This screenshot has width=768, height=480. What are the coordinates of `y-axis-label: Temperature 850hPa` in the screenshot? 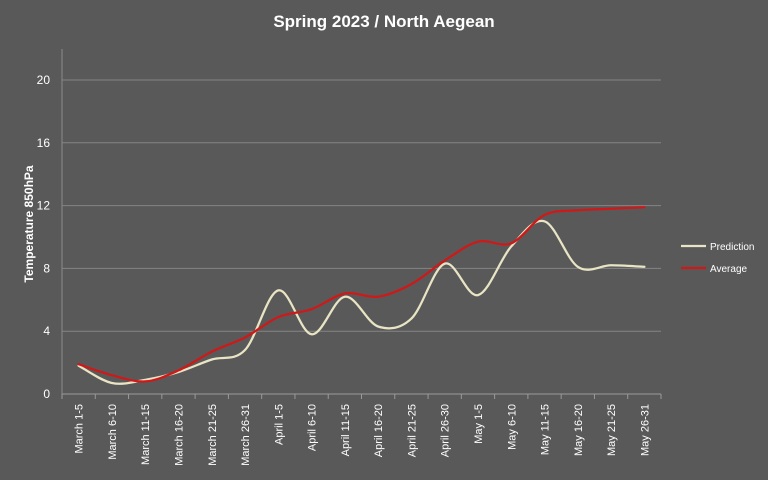 It's located at (29, 223).